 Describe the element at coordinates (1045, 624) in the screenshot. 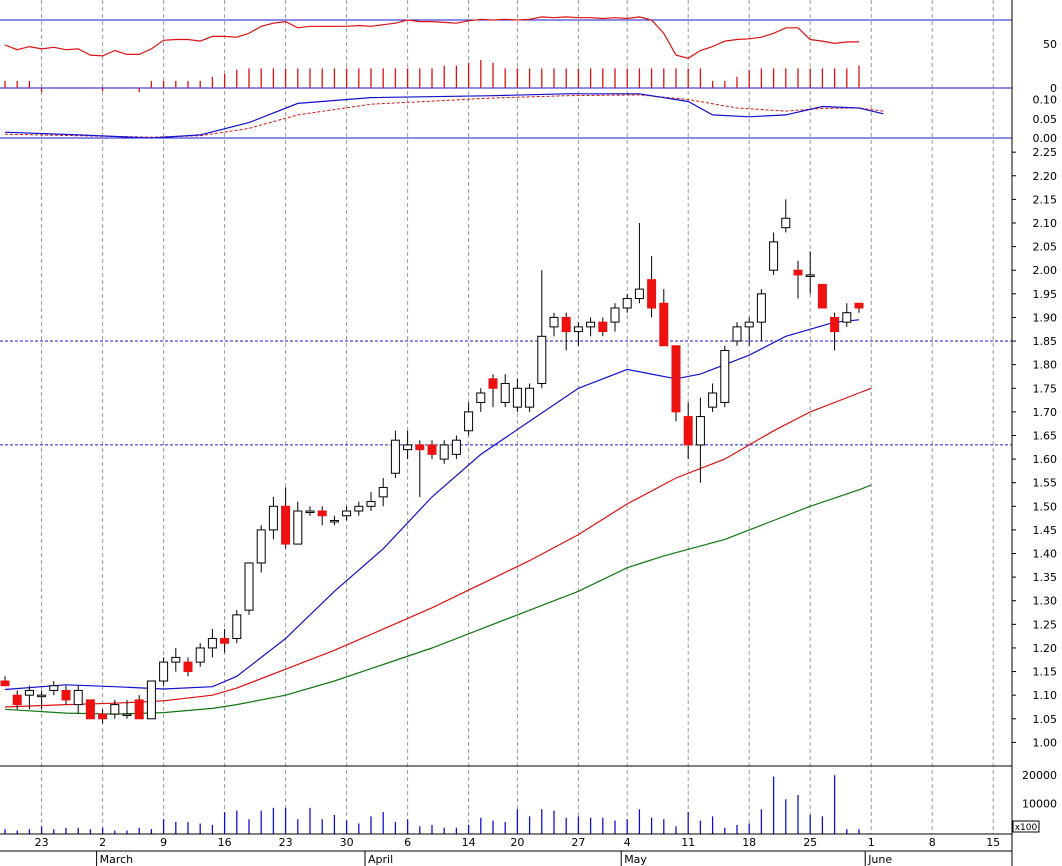

I see `price-tick-label: 1.25` at that location.